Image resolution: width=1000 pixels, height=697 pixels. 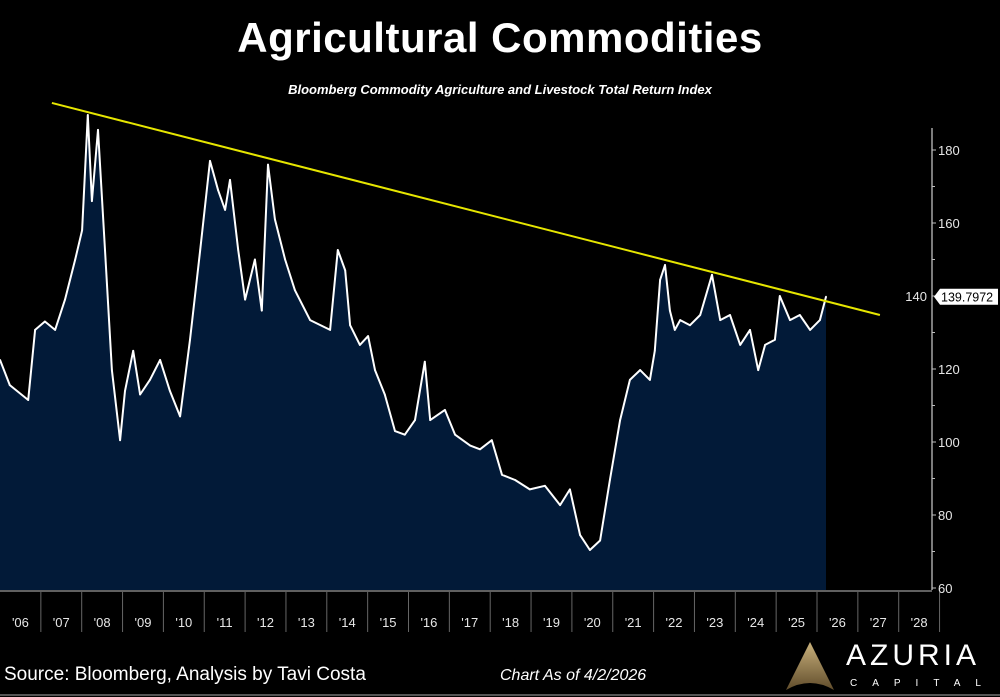 What do you see at coordinates (945, 588) in the screenshot?
I see `y-tick-label: 60` at bounding box center [945, 588].